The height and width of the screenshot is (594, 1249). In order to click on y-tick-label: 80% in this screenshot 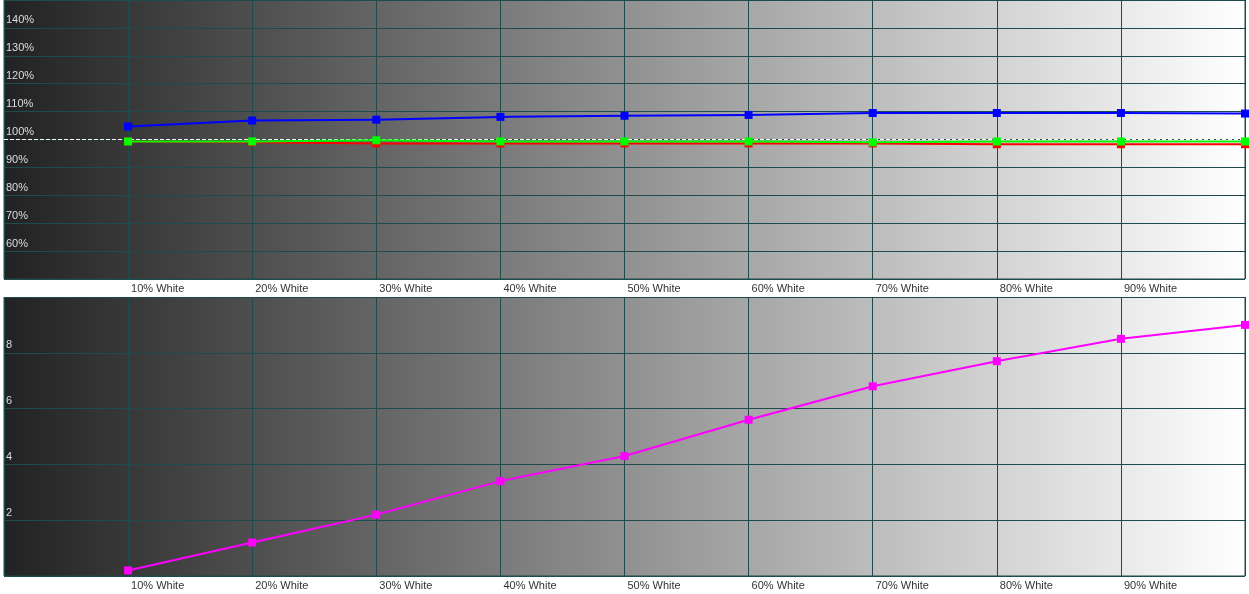, I will do `click(17, 186)`.